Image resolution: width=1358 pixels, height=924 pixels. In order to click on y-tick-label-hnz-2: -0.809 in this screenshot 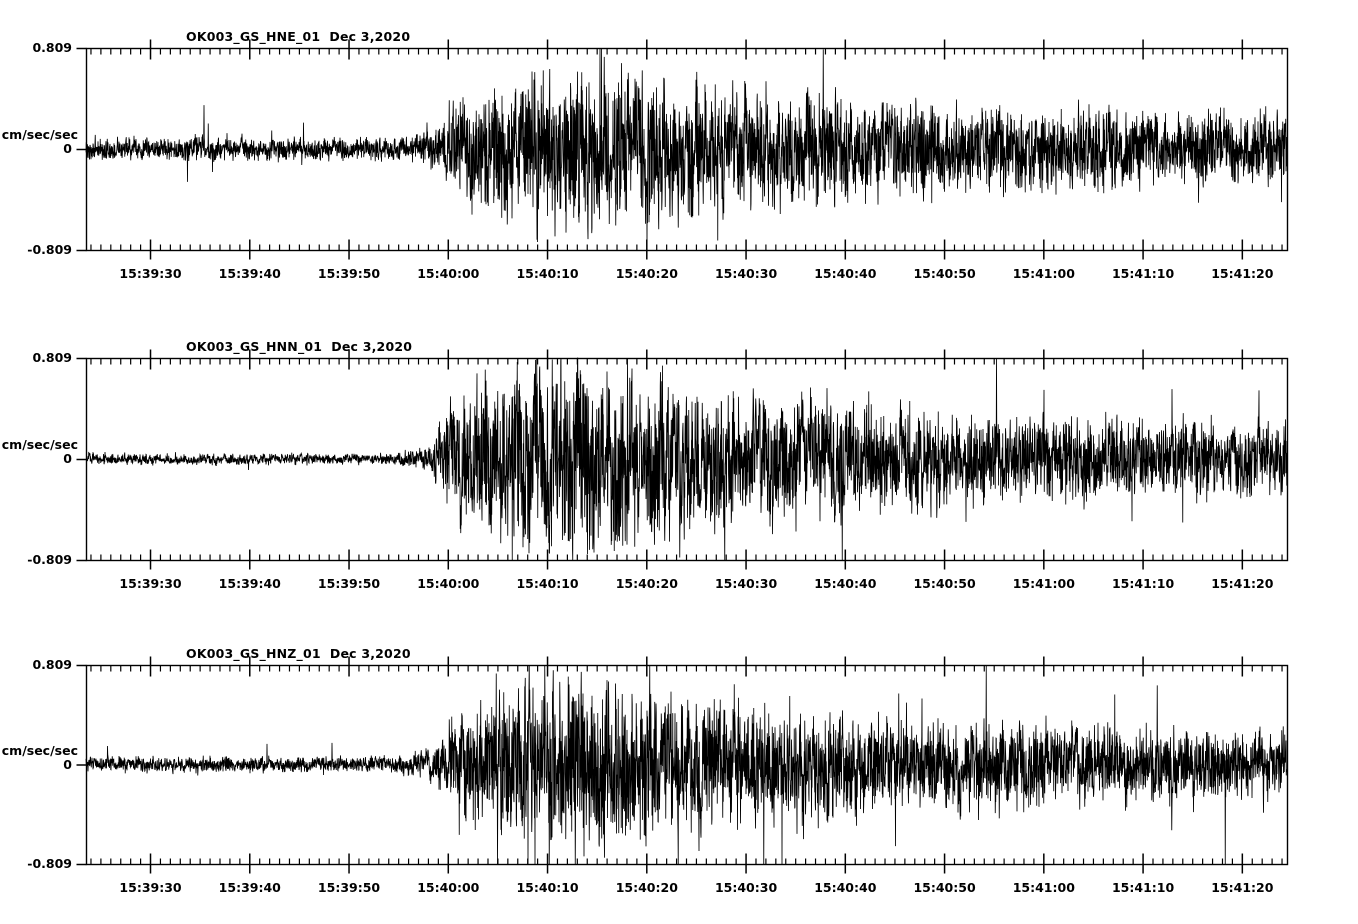, I will do `click(49, 863)`.